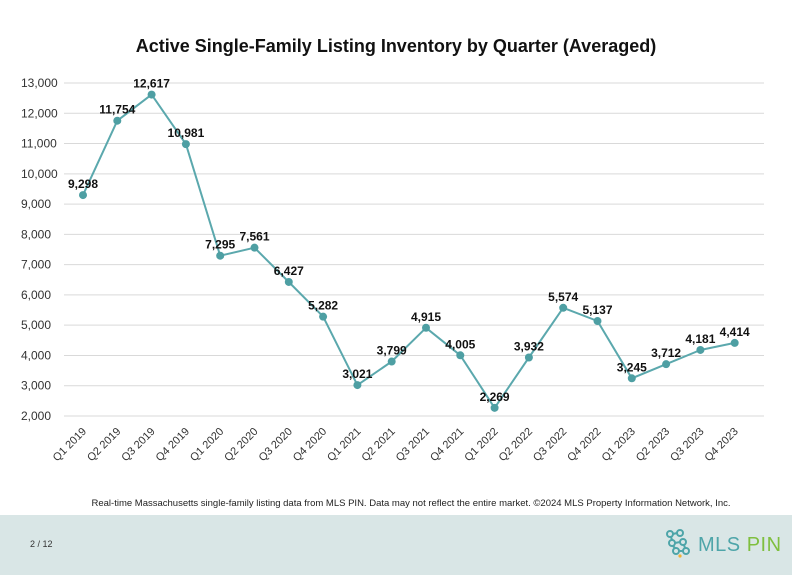  I want to click on x-tick-label: Q2 2019, so click(104, 445).